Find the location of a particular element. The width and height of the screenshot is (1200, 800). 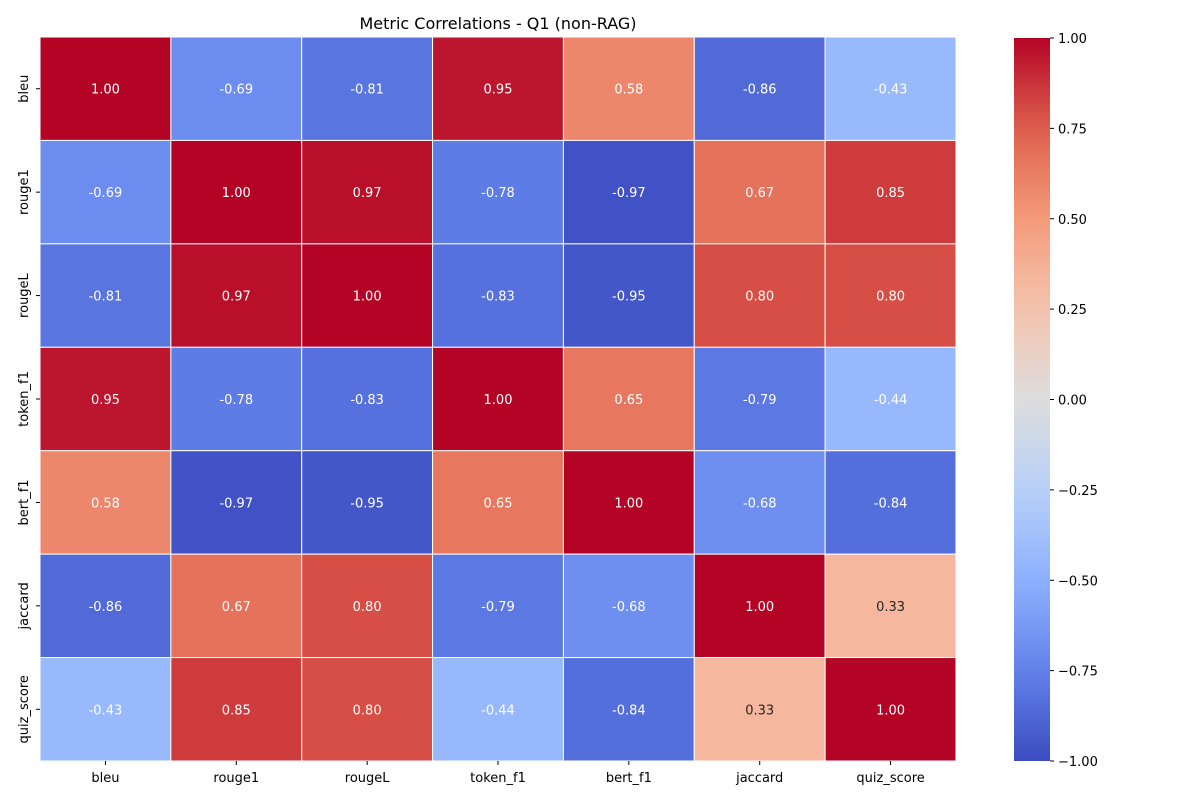

colorbar-tick-label: −0.25 is located at coordinates (1078, 491).